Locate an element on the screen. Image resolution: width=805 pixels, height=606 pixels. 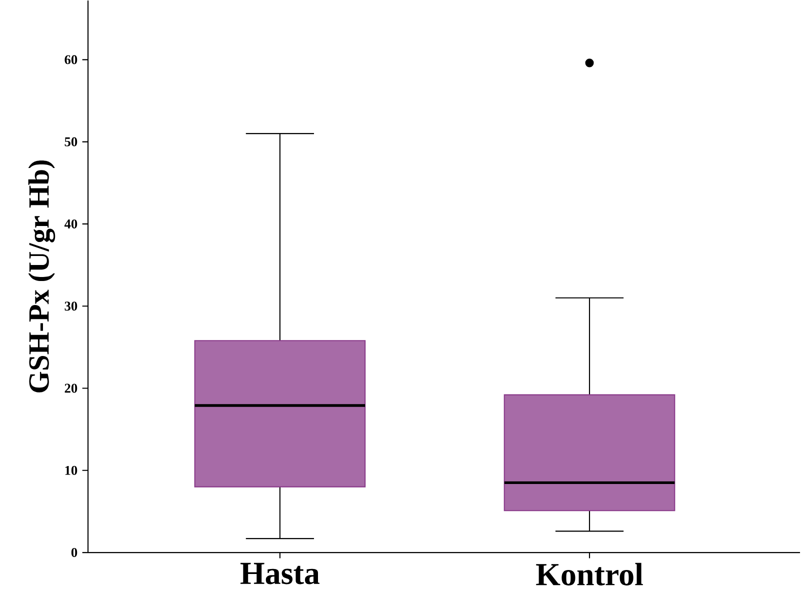
y-tick-label: 40 is located at coordinates (71, 224).